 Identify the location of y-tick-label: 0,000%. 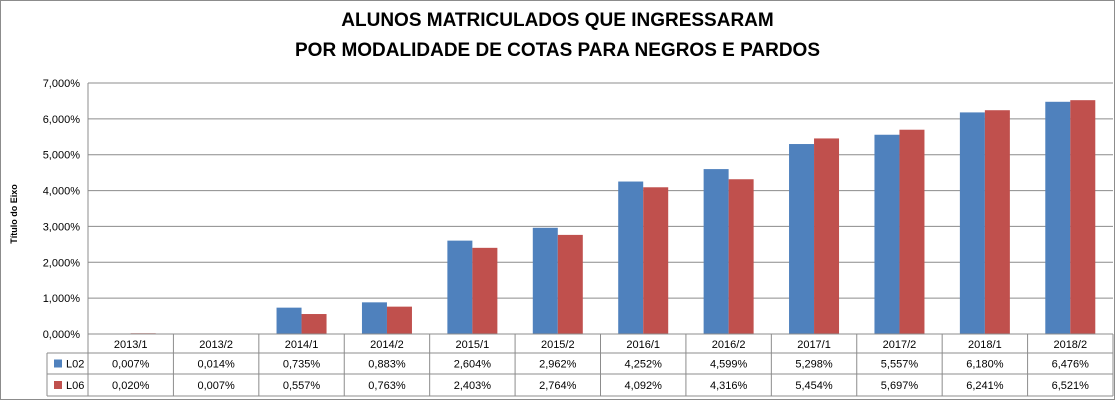
(62, 335).